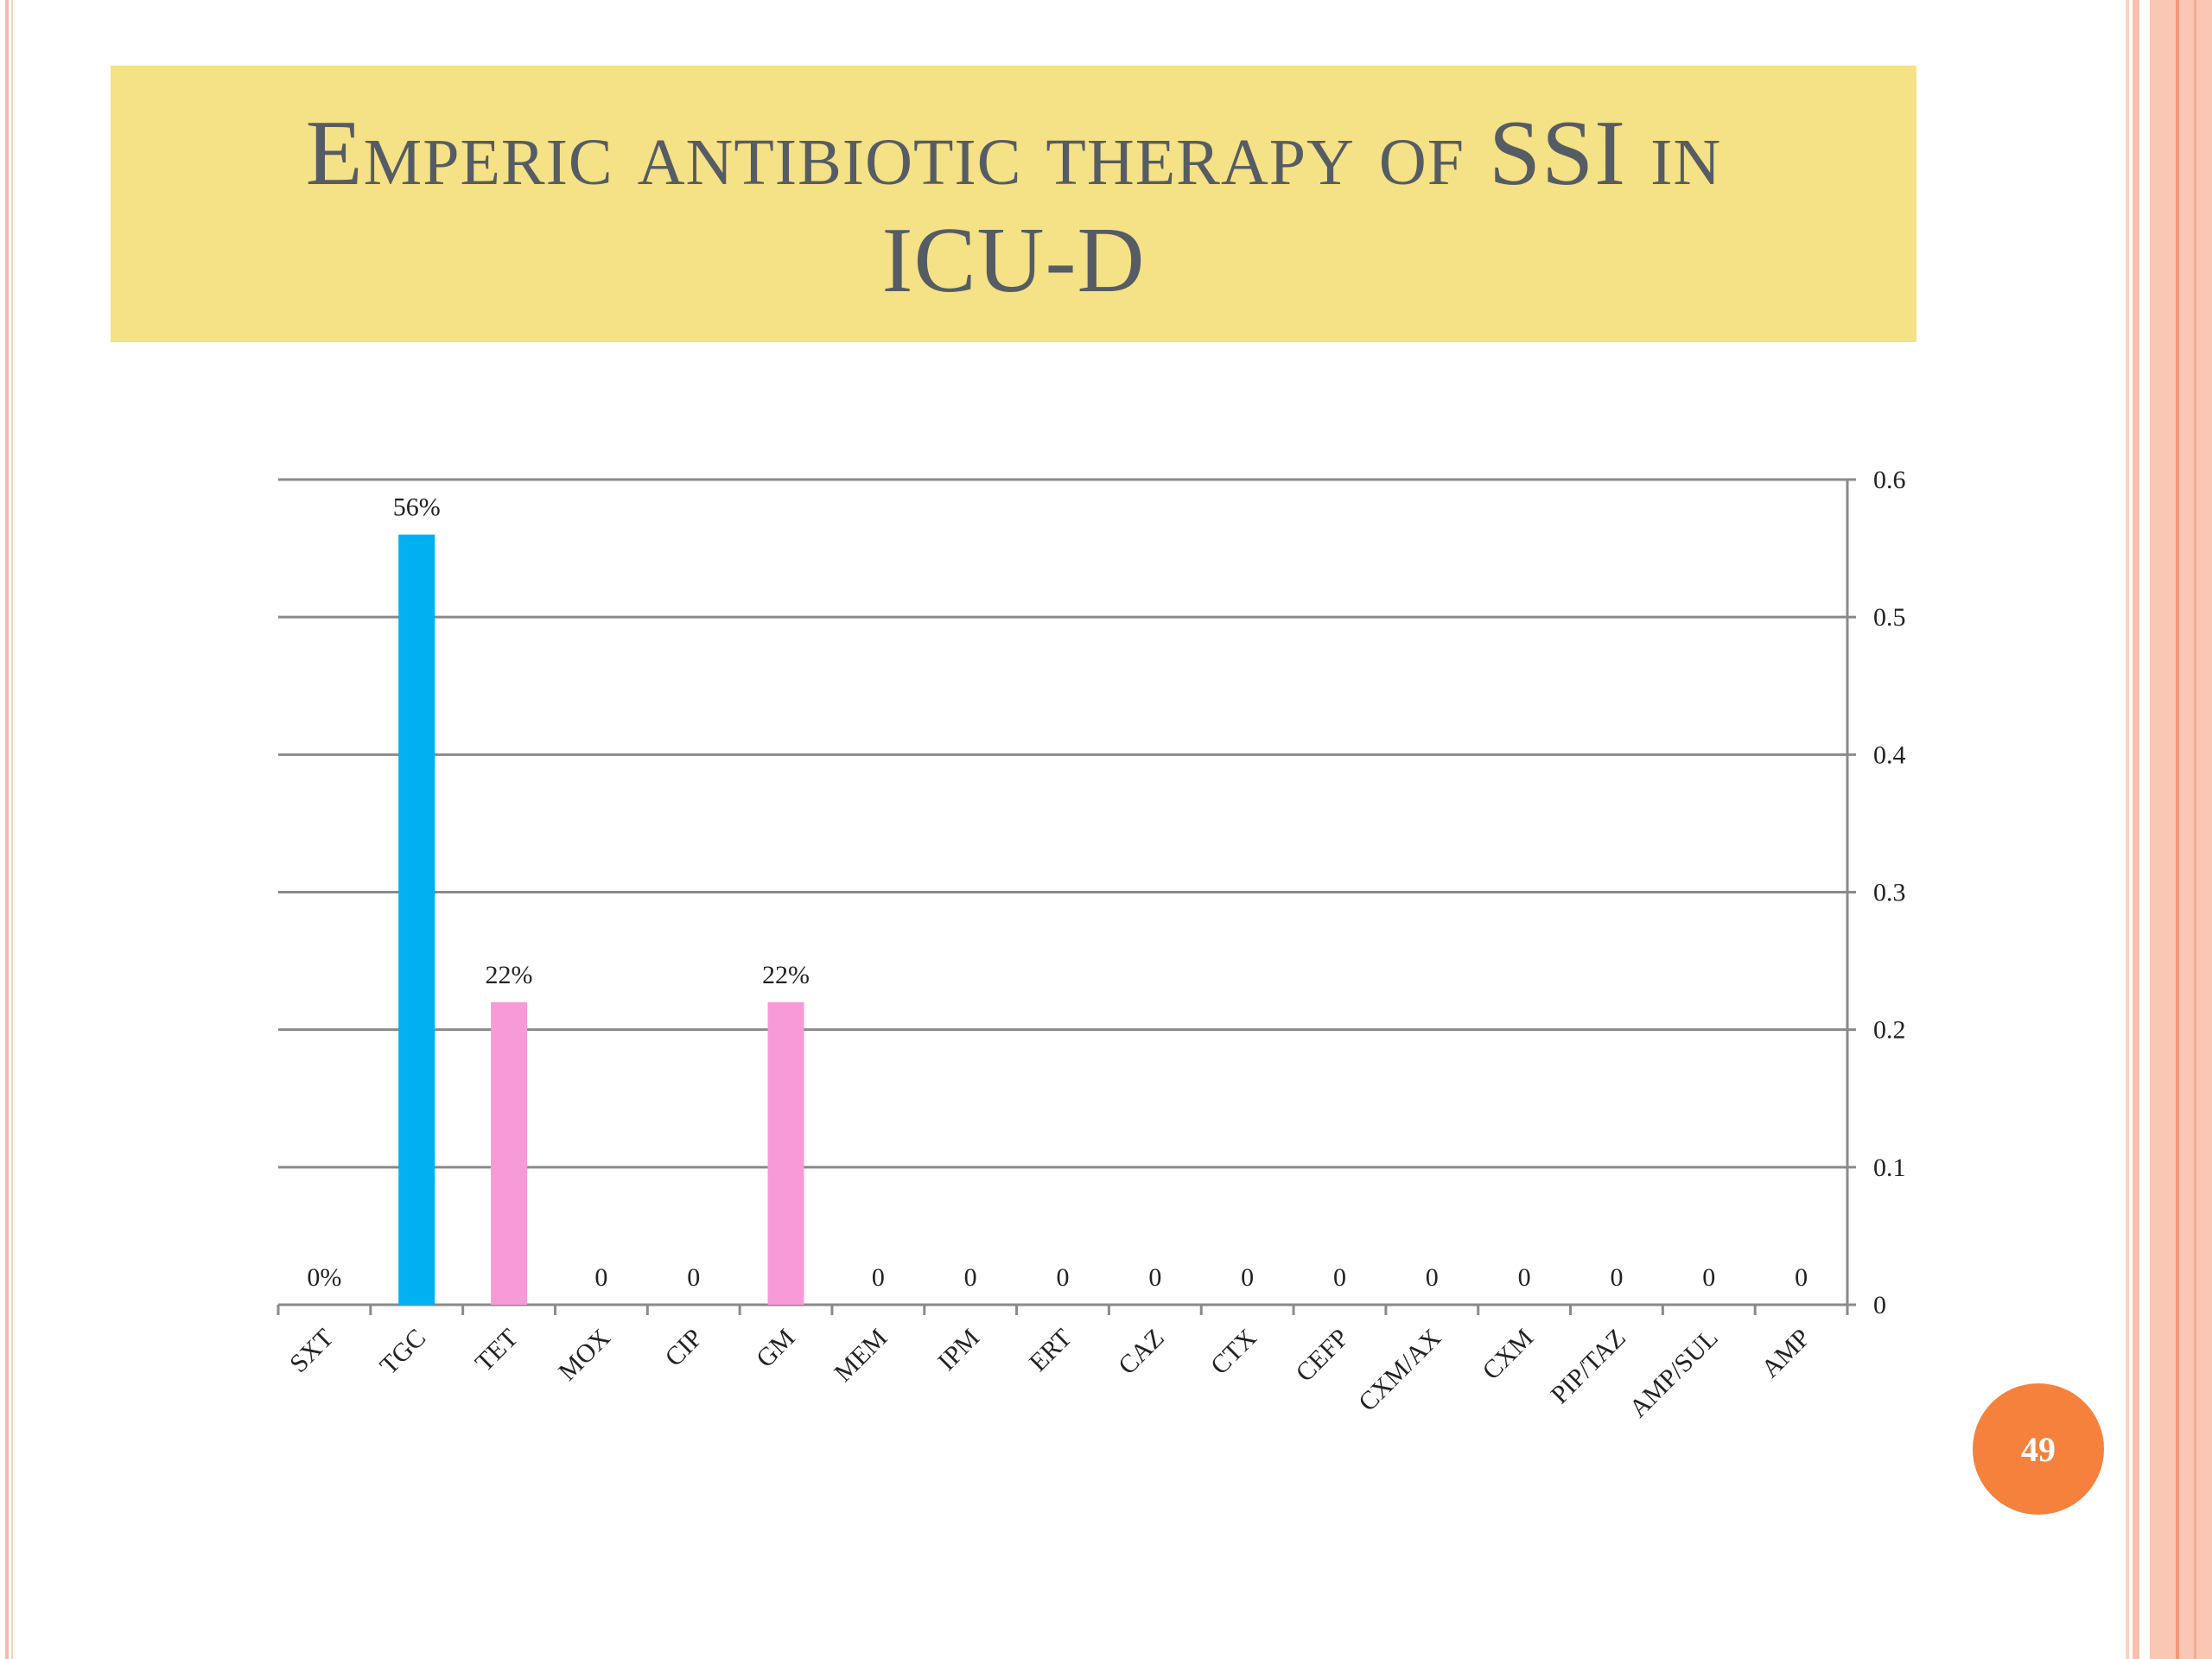 The width and height of the screenshot is (2212, 1659). I want to click on y-tick-label: 0.1, so click(1889, 1168).